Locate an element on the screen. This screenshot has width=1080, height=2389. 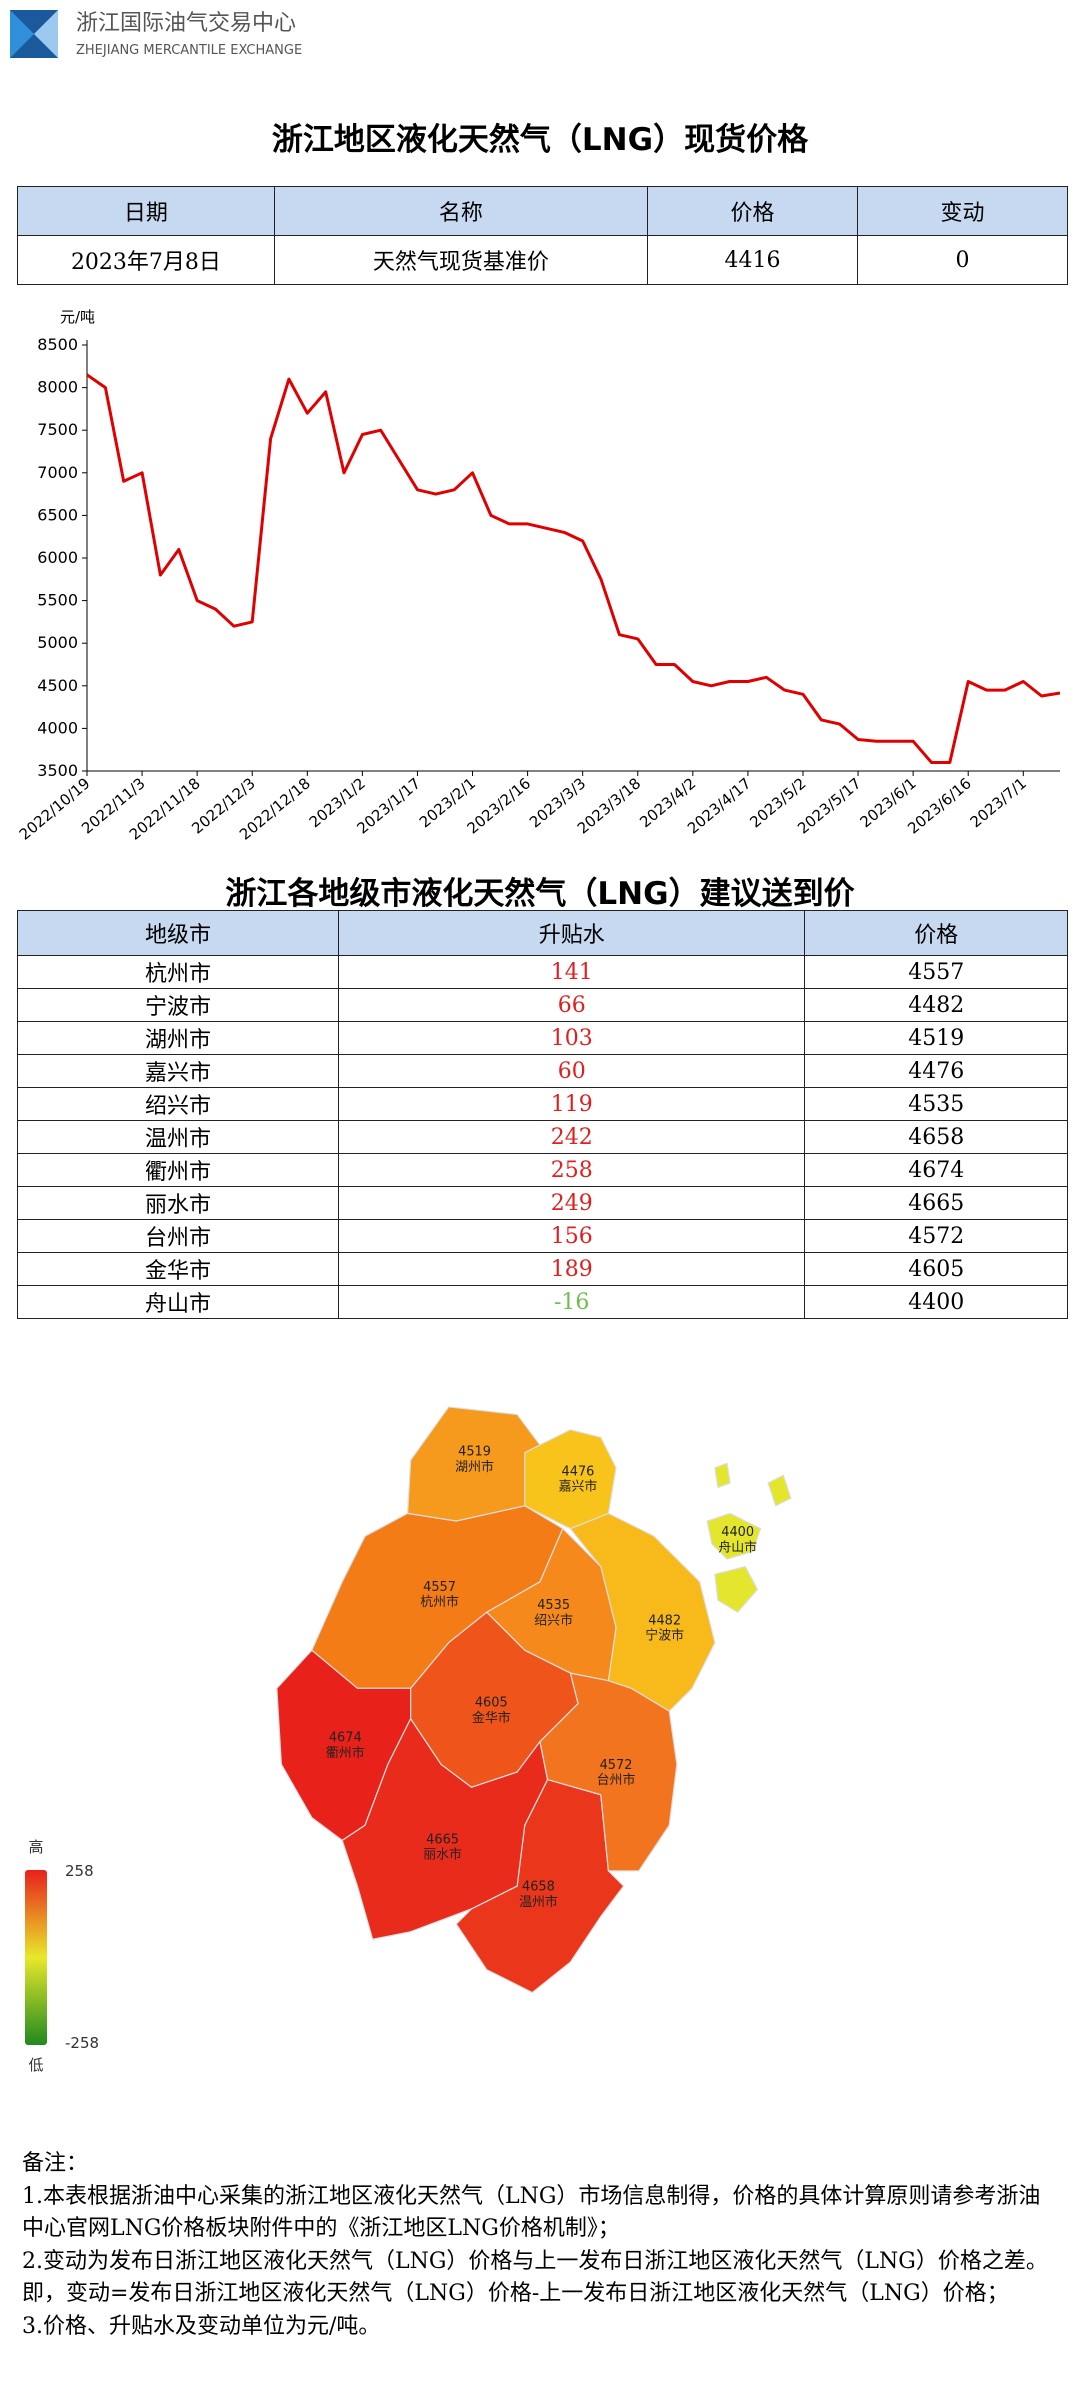
row: 嘉兴市 60 4476 is located at coordinates (542, 1071).